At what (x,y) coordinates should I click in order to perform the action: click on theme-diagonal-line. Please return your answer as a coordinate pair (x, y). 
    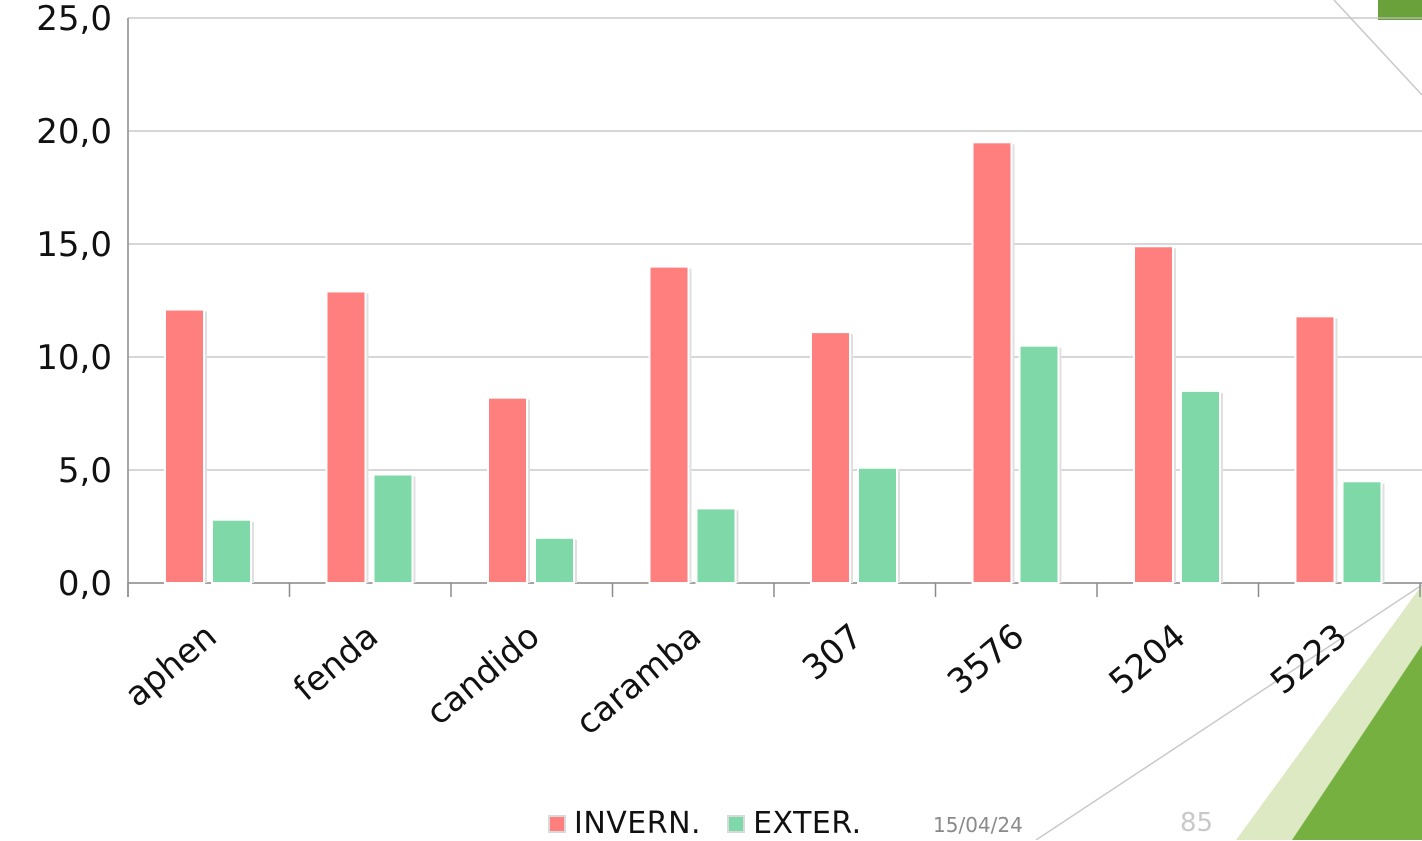
    Looking at the image, I should click on (1228, 712).